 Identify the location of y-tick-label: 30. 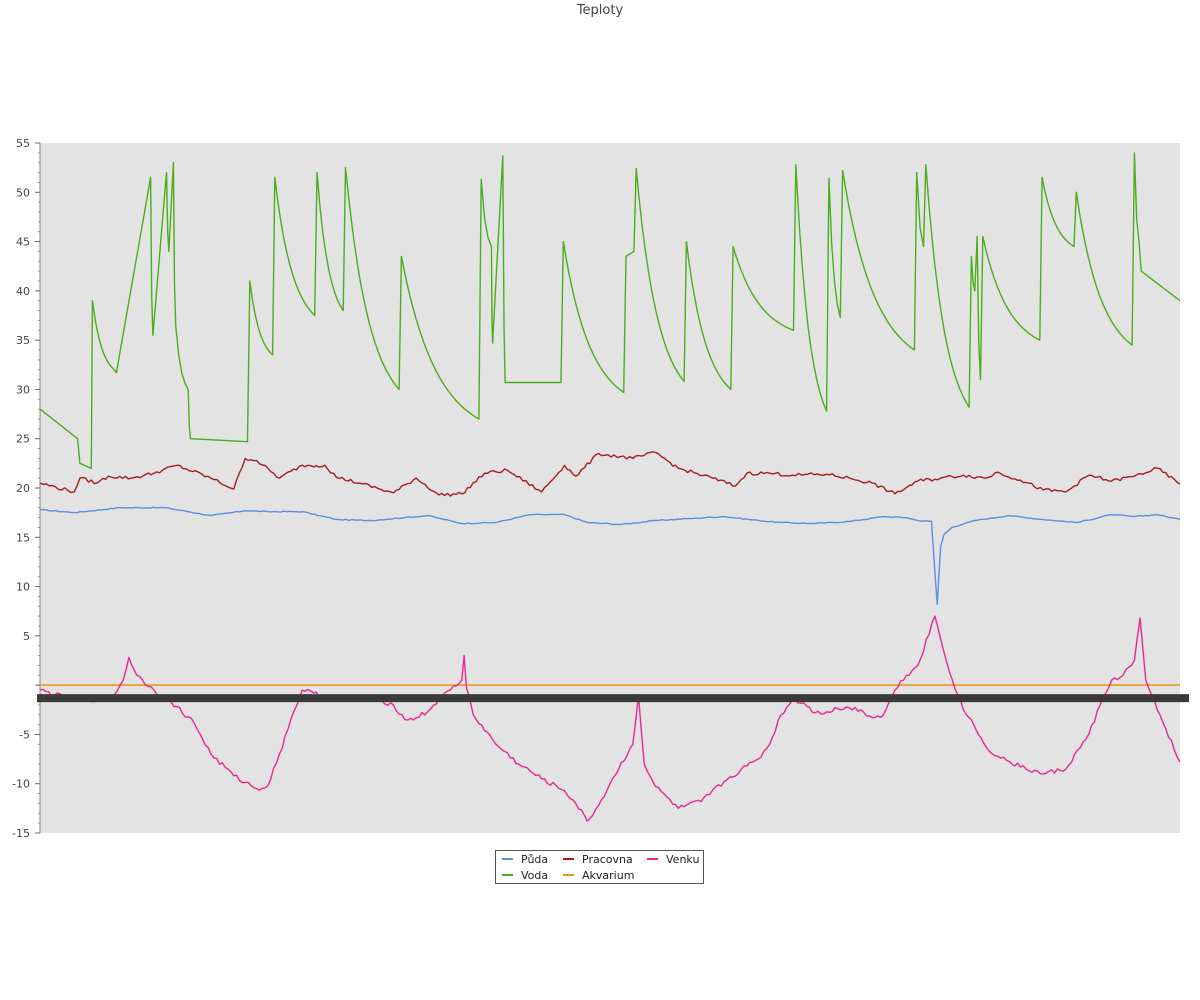
(23, 389).